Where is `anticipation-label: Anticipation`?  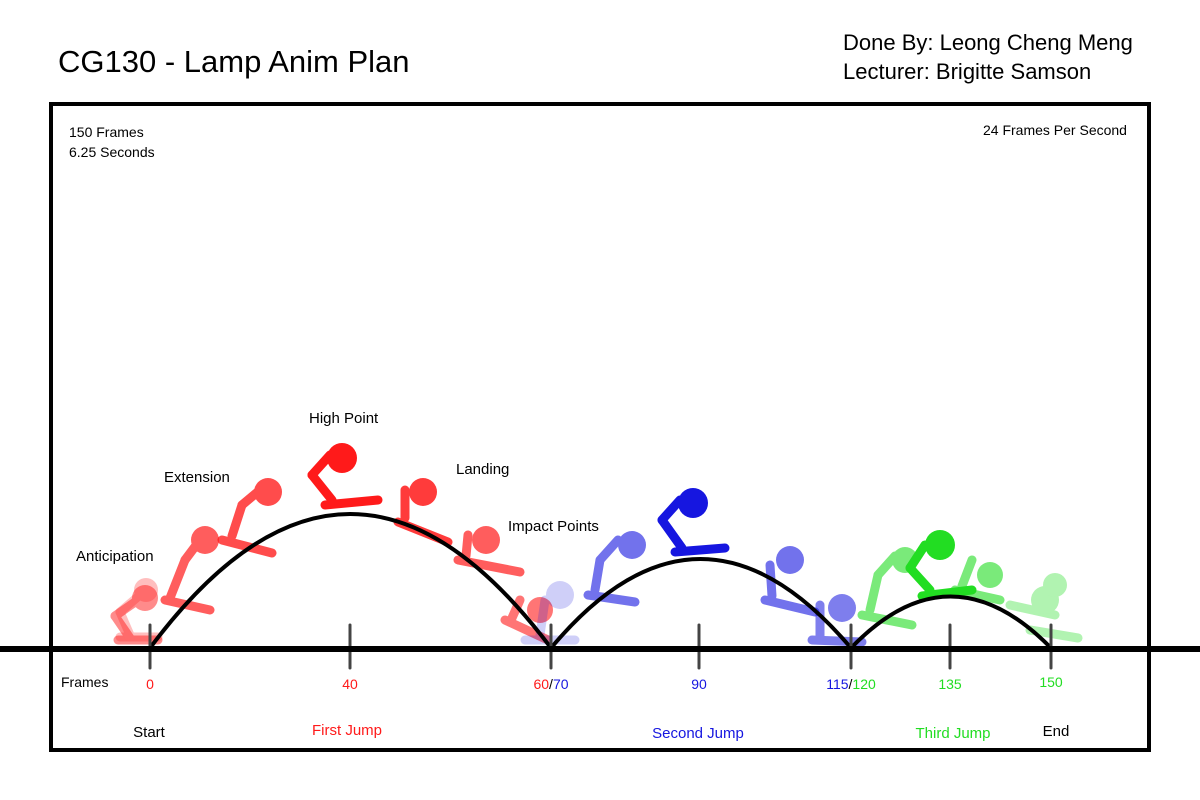 anticipation-label: Anticipation is located at coordinates (115, 556).